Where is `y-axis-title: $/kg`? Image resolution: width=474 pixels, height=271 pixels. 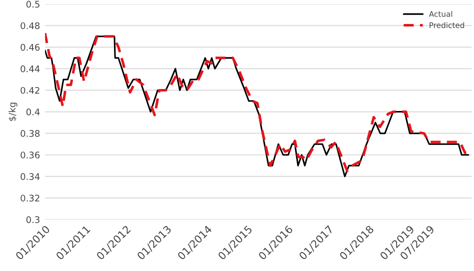
y-axis-title: $/kg is located at coordinates (13, 111).